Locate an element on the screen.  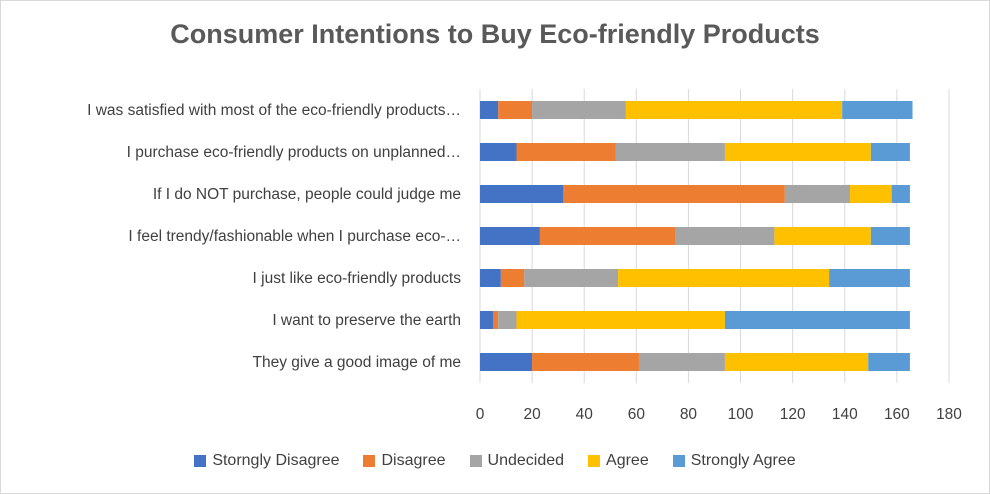
legend-label: Storngly Disagree is located at coordinates (276, 460).